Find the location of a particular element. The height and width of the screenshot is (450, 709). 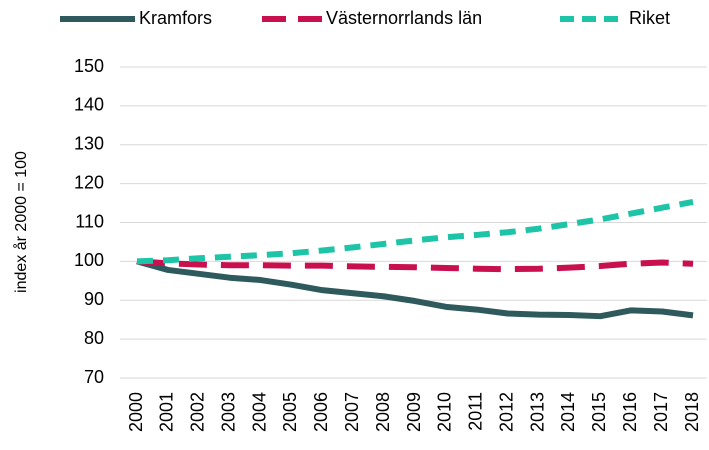

y-tick-label: 140 is located at coordinates (89, 105).